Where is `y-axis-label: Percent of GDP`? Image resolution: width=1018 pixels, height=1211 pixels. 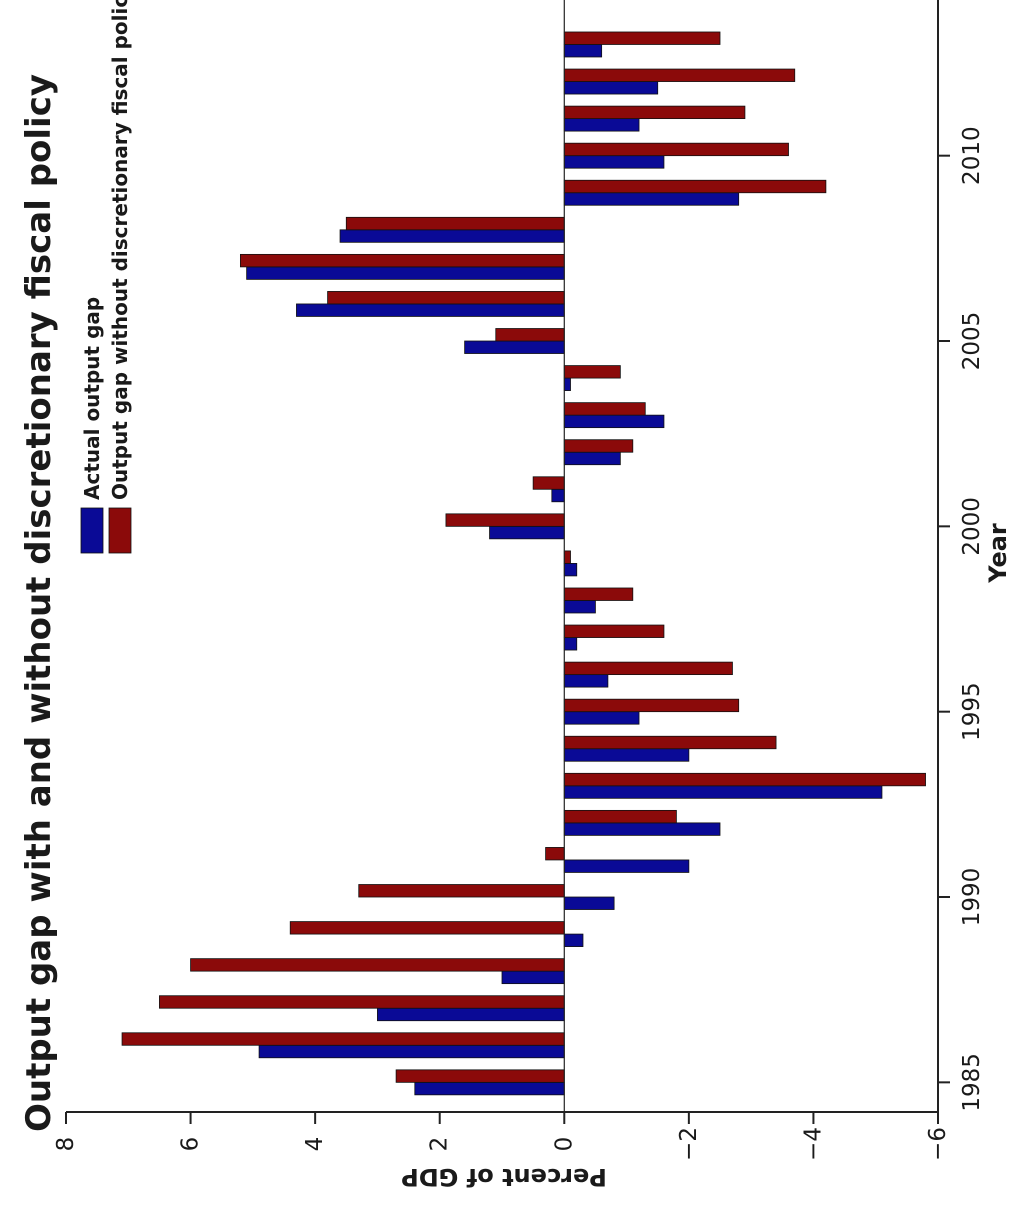 y-axis-label: Percent of GDP is located at coordinates (504, 1177).